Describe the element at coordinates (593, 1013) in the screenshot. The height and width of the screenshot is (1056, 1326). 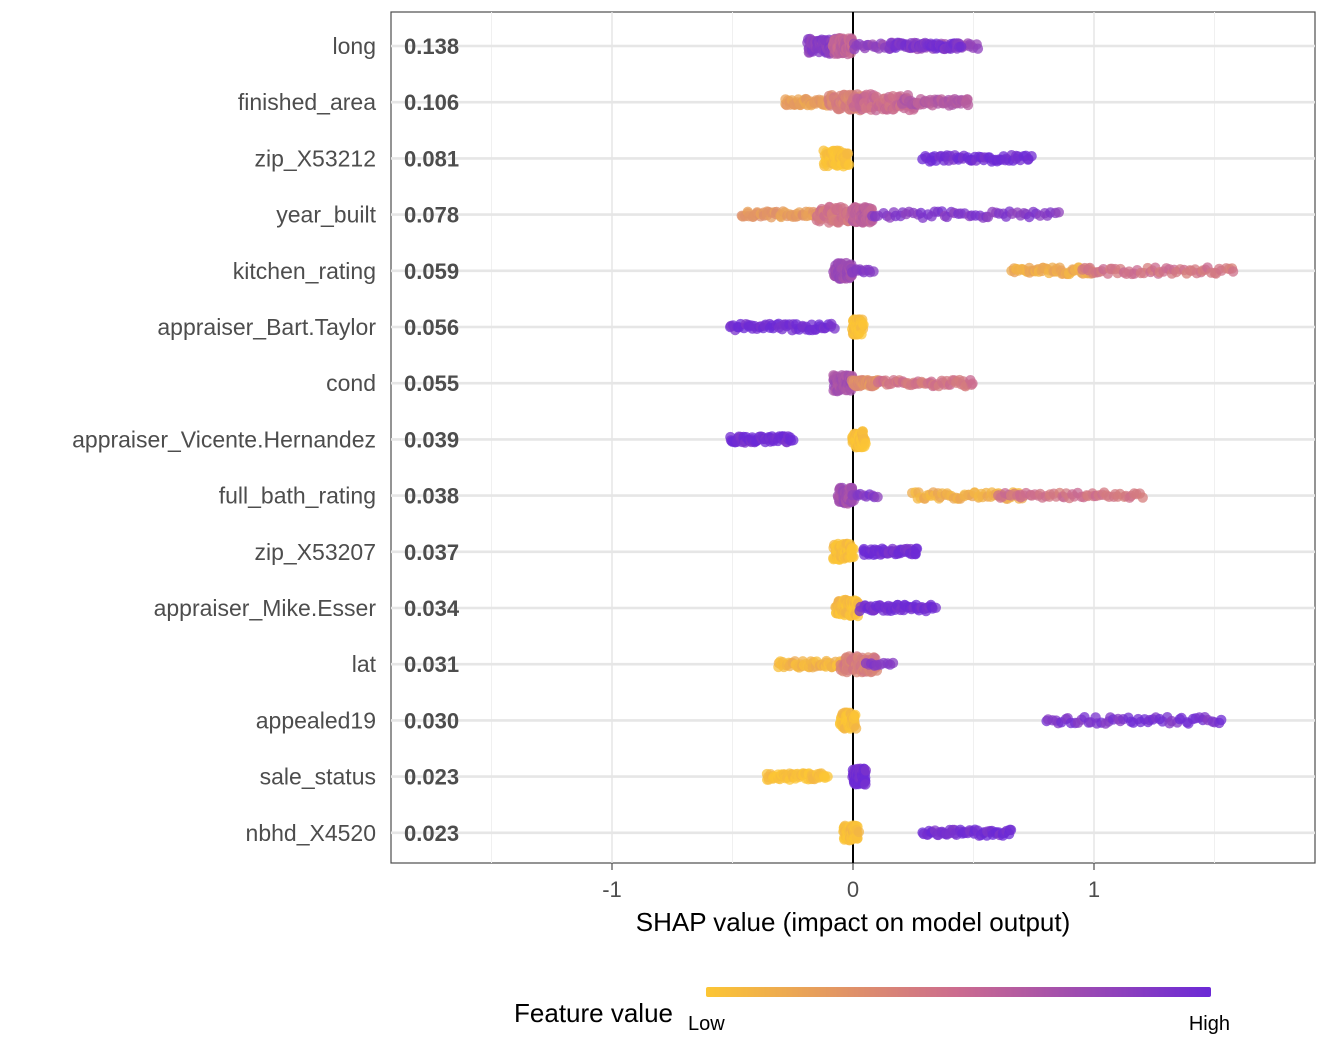
I see `legend-title: Feature value` at that location.